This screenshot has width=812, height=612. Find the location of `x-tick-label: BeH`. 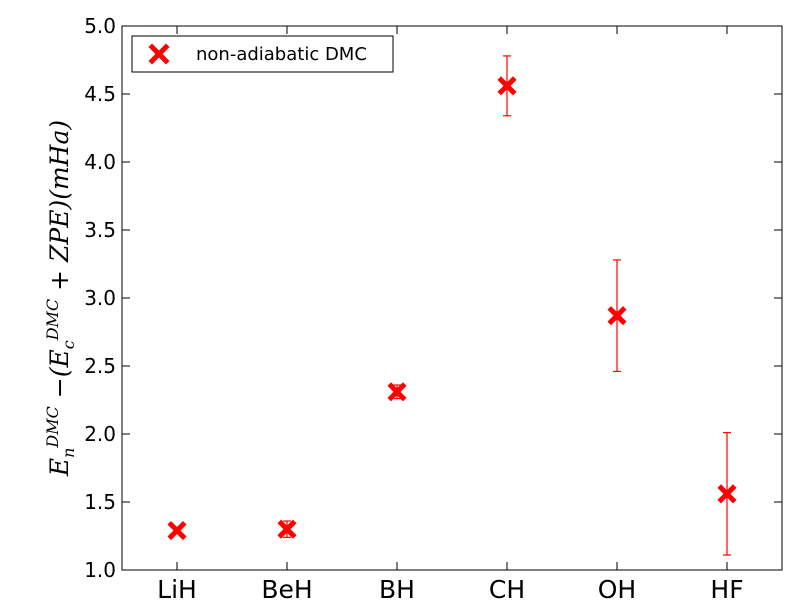

x-tick-label: BeH is located at coordinates (286, 589).